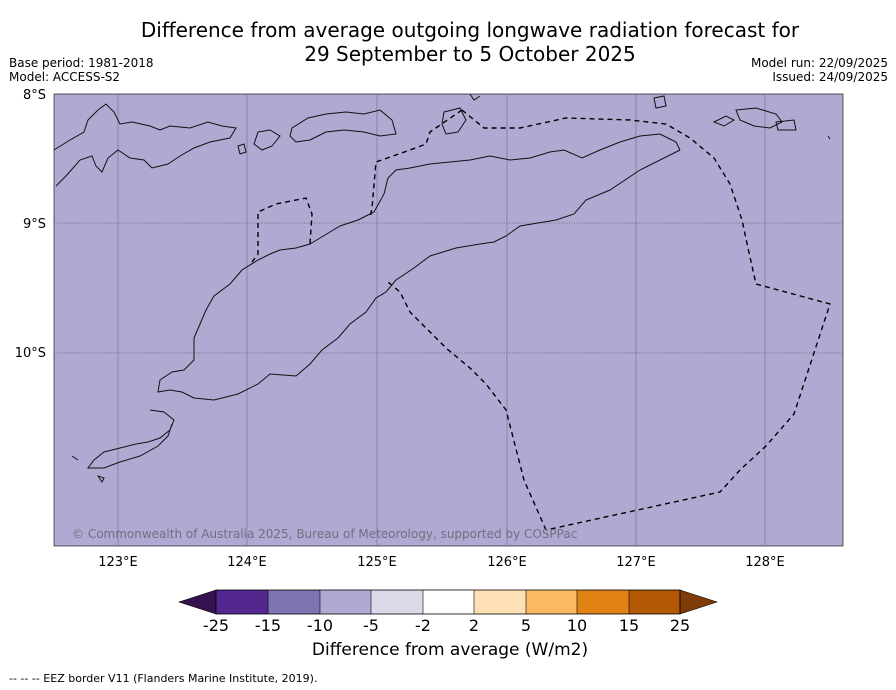 This screenshot has height=690, width=896. What do you see at coordinates (759, 118) in the screenshot?
I see `coast-islet-g` at bounding box center [759, 118].